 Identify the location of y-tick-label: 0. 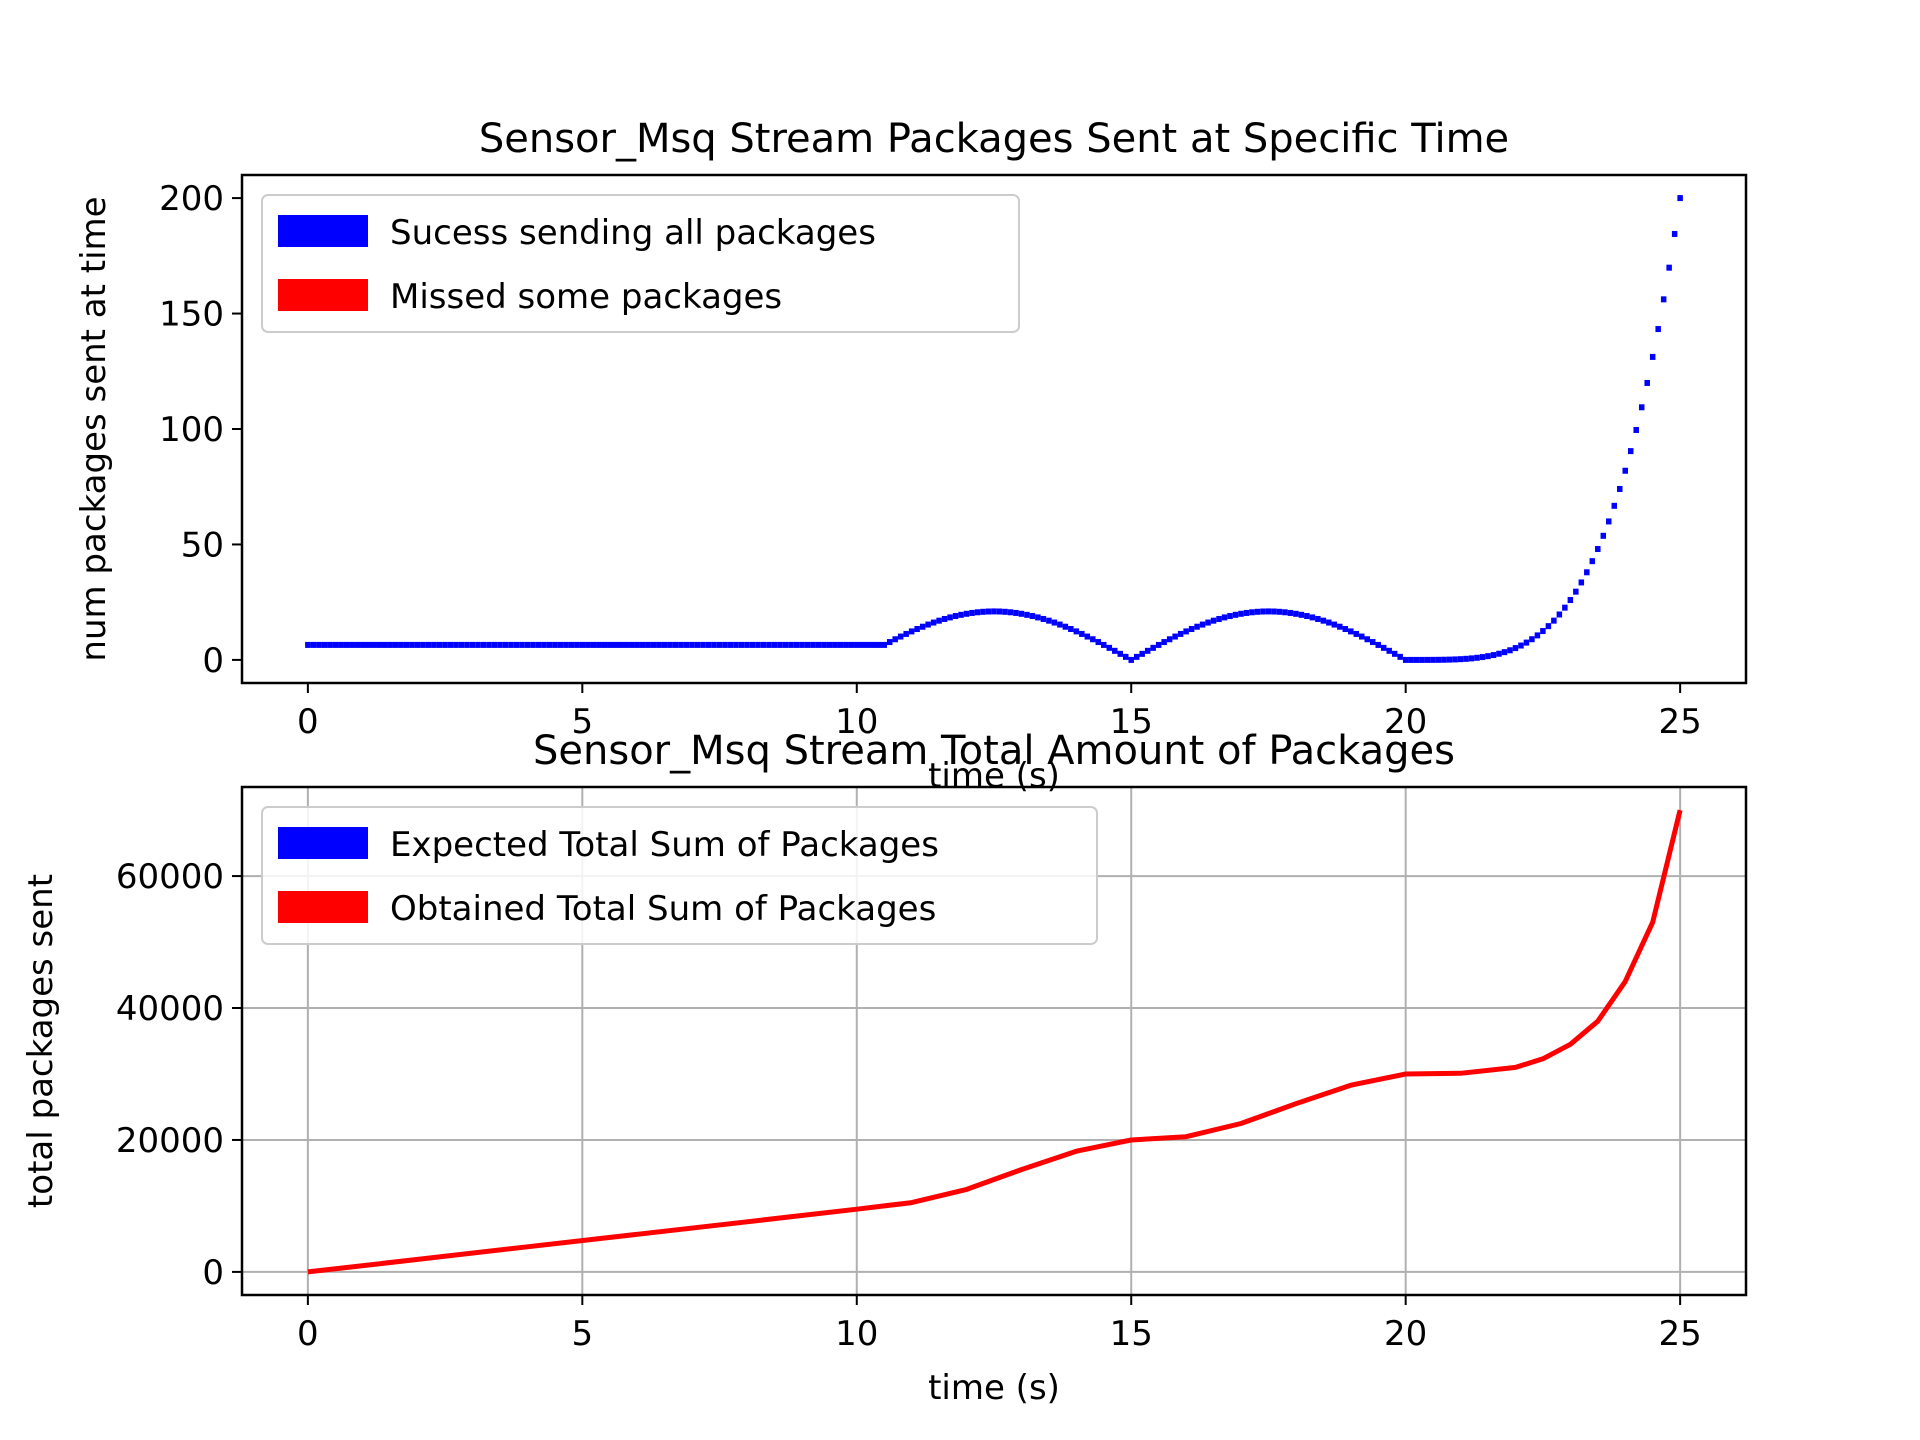
(213, 1273).